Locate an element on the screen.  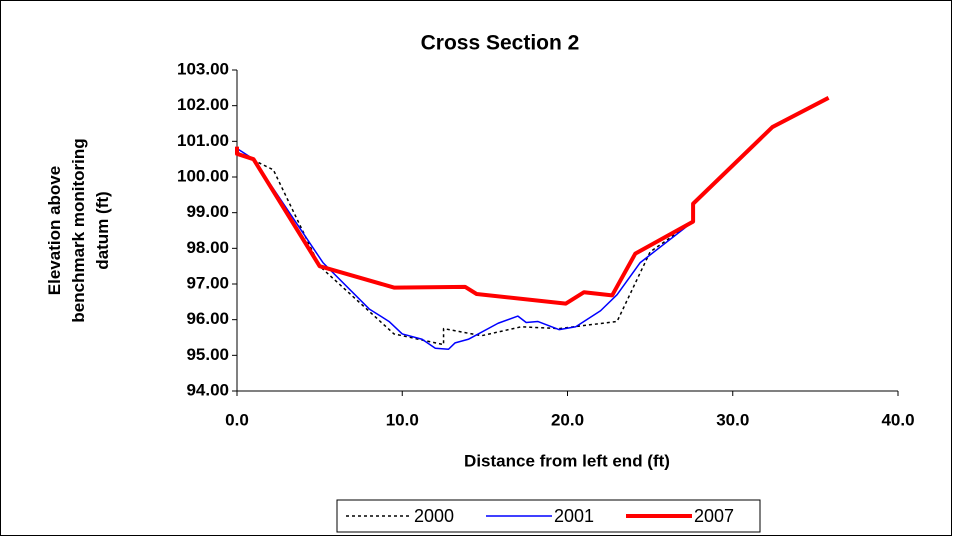
x-tick-label: 10.0 is located at coordinates (402, 419).